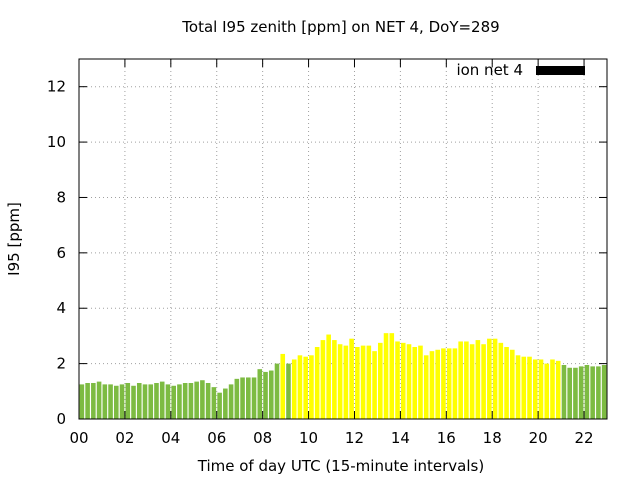  What do you see at coordinates (308, 438) in the screenshot?
I see `x-tick-label: 10` at bounding box center [308, 438].